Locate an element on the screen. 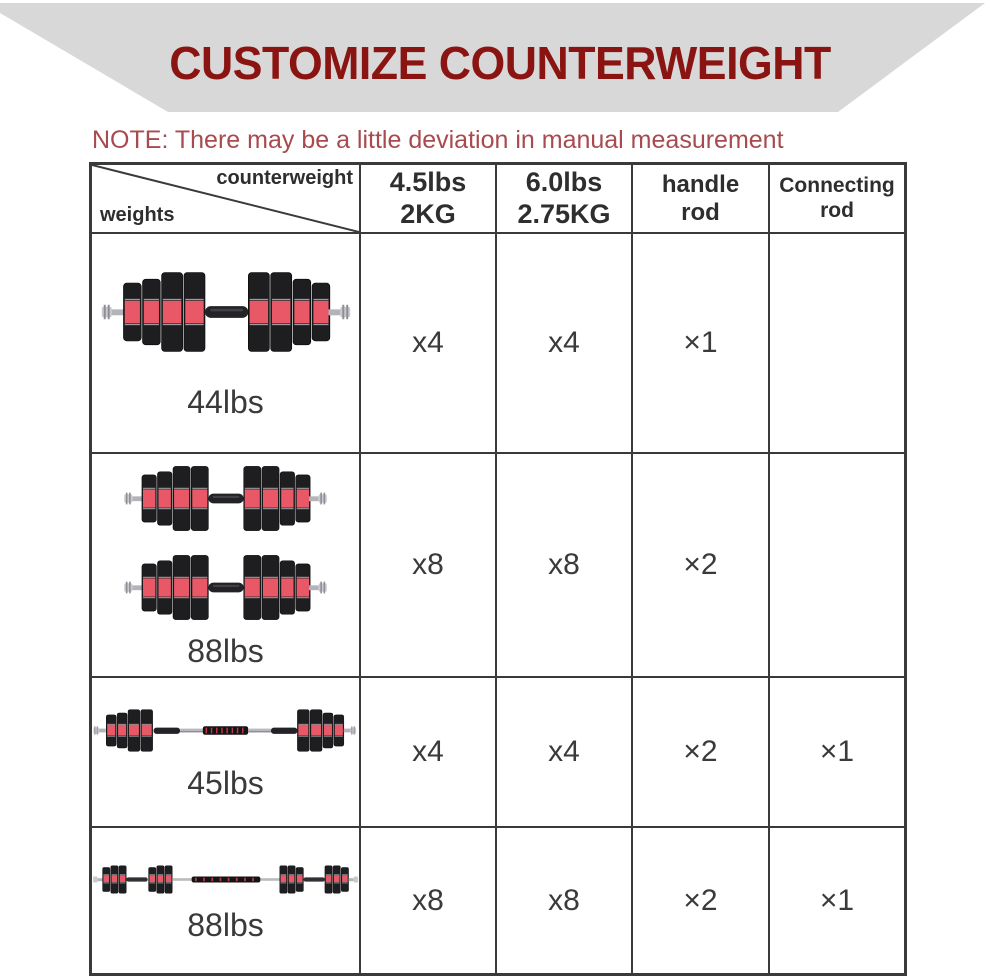  dumbbell-top-image is located at coordinates (225, 498).